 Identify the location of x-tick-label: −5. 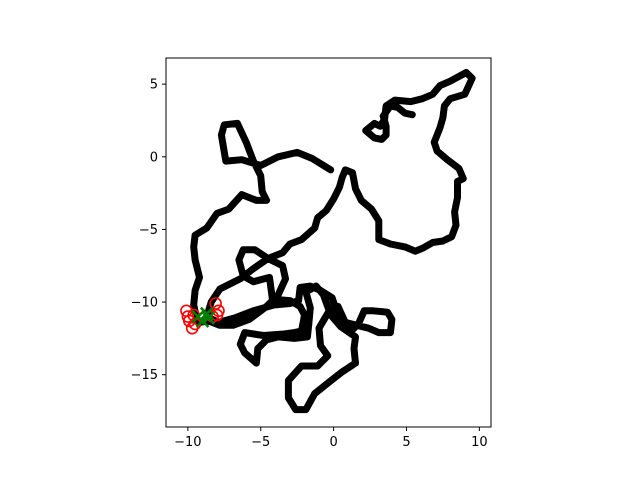
(260, 442).